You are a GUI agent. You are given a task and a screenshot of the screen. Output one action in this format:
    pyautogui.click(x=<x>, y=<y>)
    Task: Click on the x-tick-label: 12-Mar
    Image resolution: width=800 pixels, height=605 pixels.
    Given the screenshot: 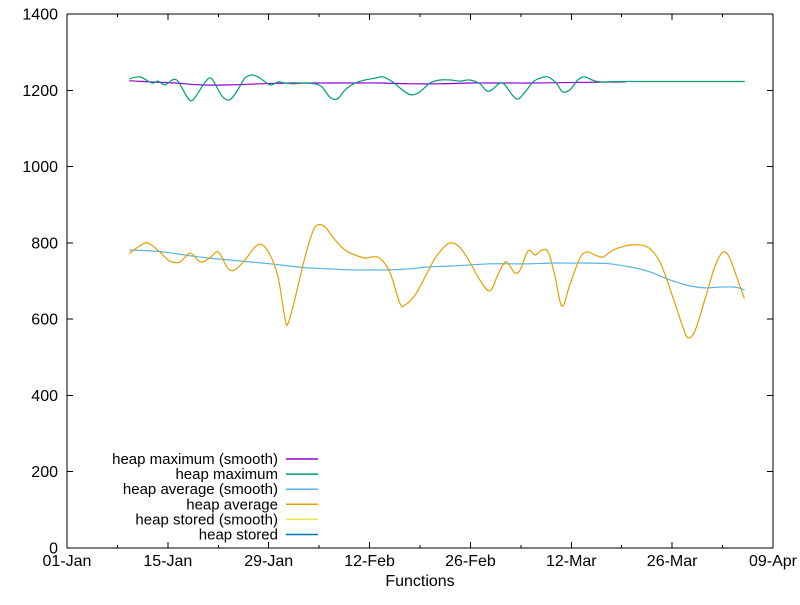 What is the action you would take?
    pyautogui.click(x=571, y=561)
    